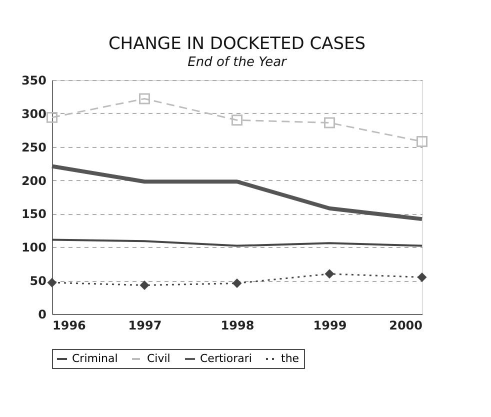 The width and height of the screenshot is (491, 417). Describe the element at coordinates (33, 113) in the screenshot. I see `y-tick-label: 300` at that location.